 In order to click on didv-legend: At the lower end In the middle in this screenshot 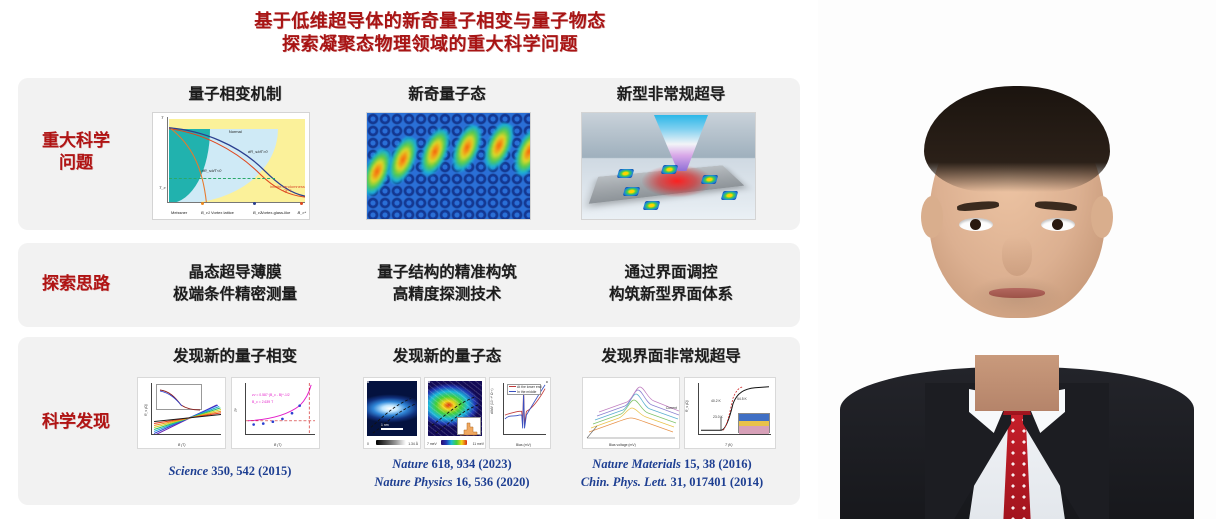, I will do `click(524, 389)`.